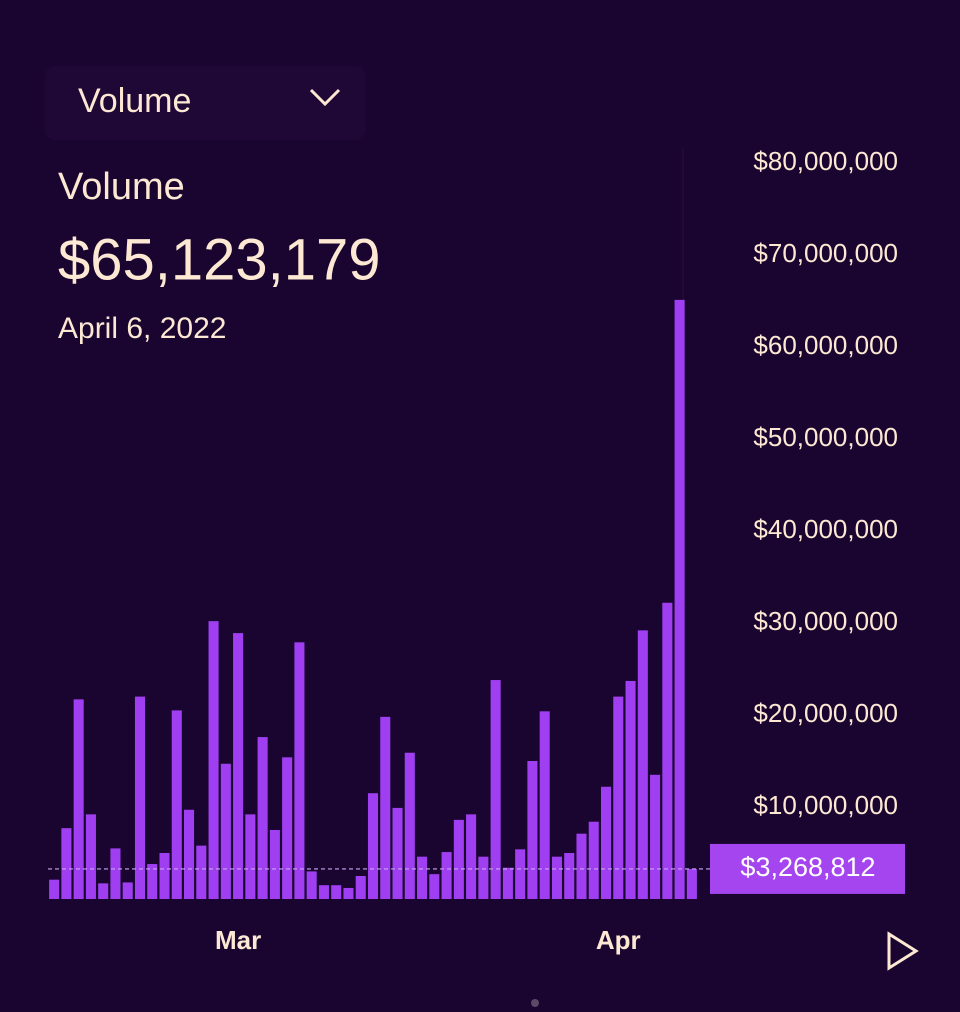 This screenshot has height=1012, width=960. I want to click on page-dot, so click(535, 1003).